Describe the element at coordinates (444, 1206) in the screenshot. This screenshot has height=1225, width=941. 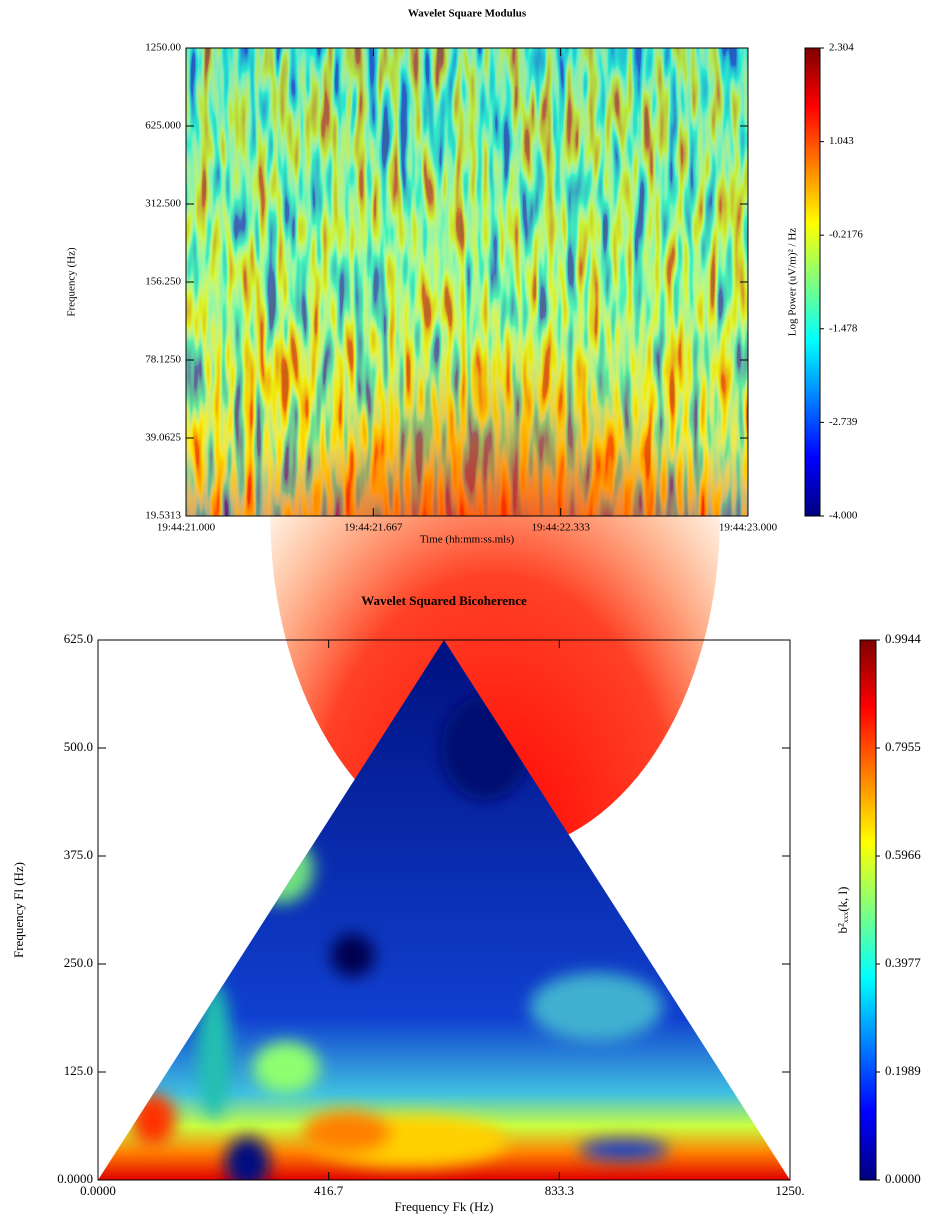
I see `x-axis-label: Frequency Fk (Hz)` at that location.